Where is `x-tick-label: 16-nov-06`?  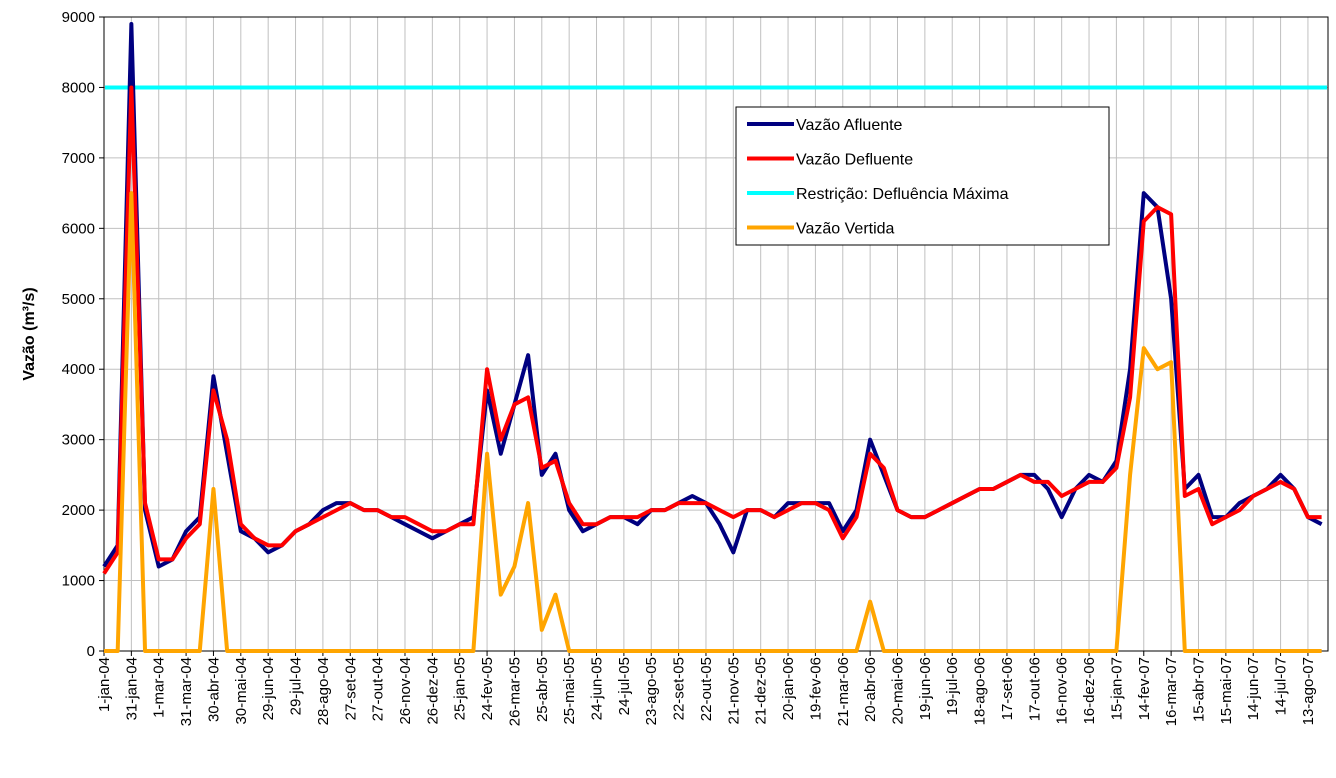
x-tick-label: 16-nov-06 is located at coordinates (1062, 691).